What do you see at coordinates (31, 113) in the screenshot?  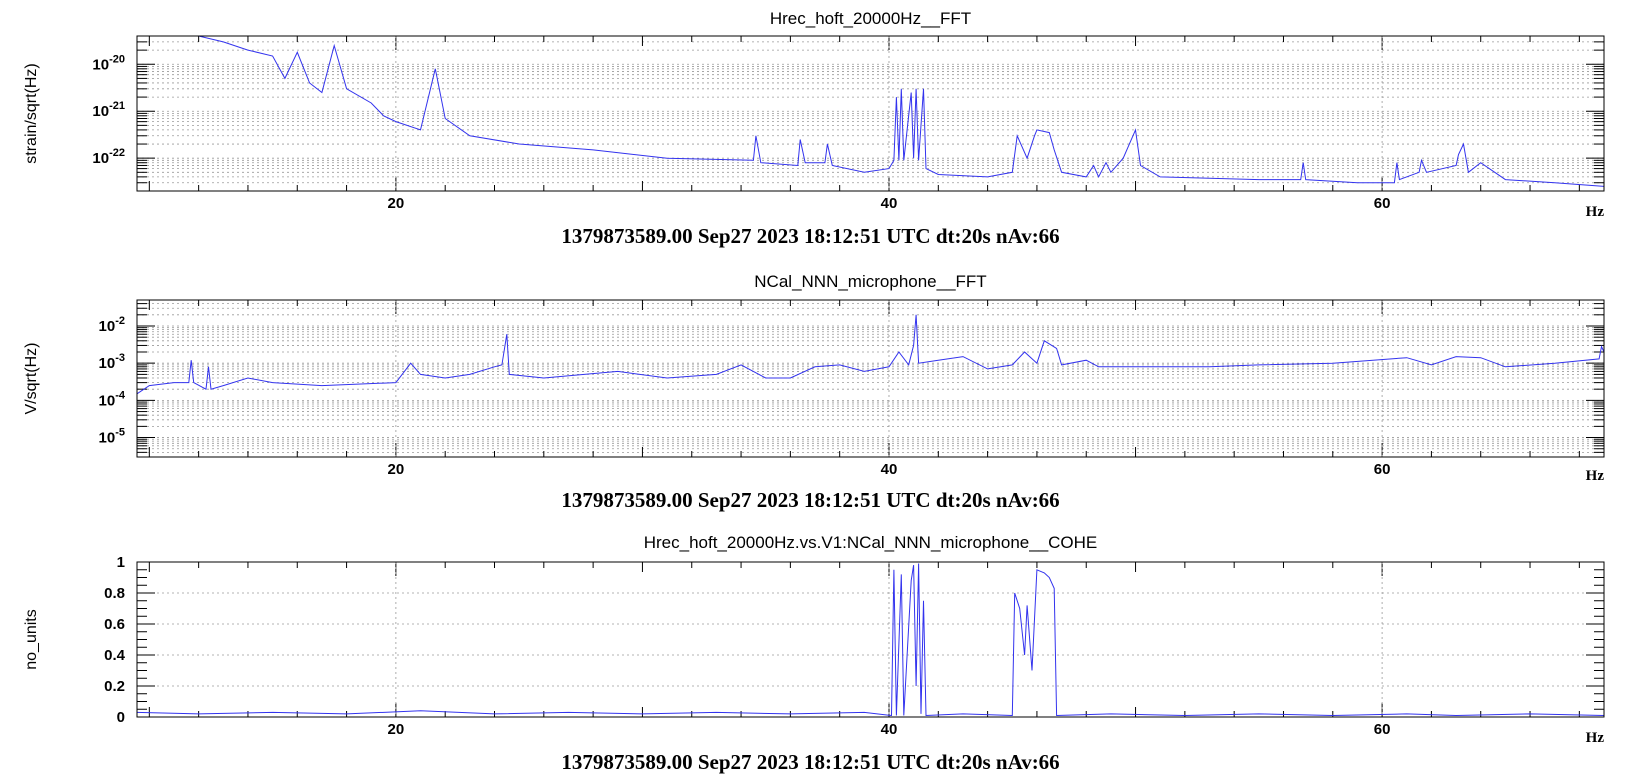 I see `y-axis-label: strain/sqrt(Hz)` at bounding box center [31, 113].